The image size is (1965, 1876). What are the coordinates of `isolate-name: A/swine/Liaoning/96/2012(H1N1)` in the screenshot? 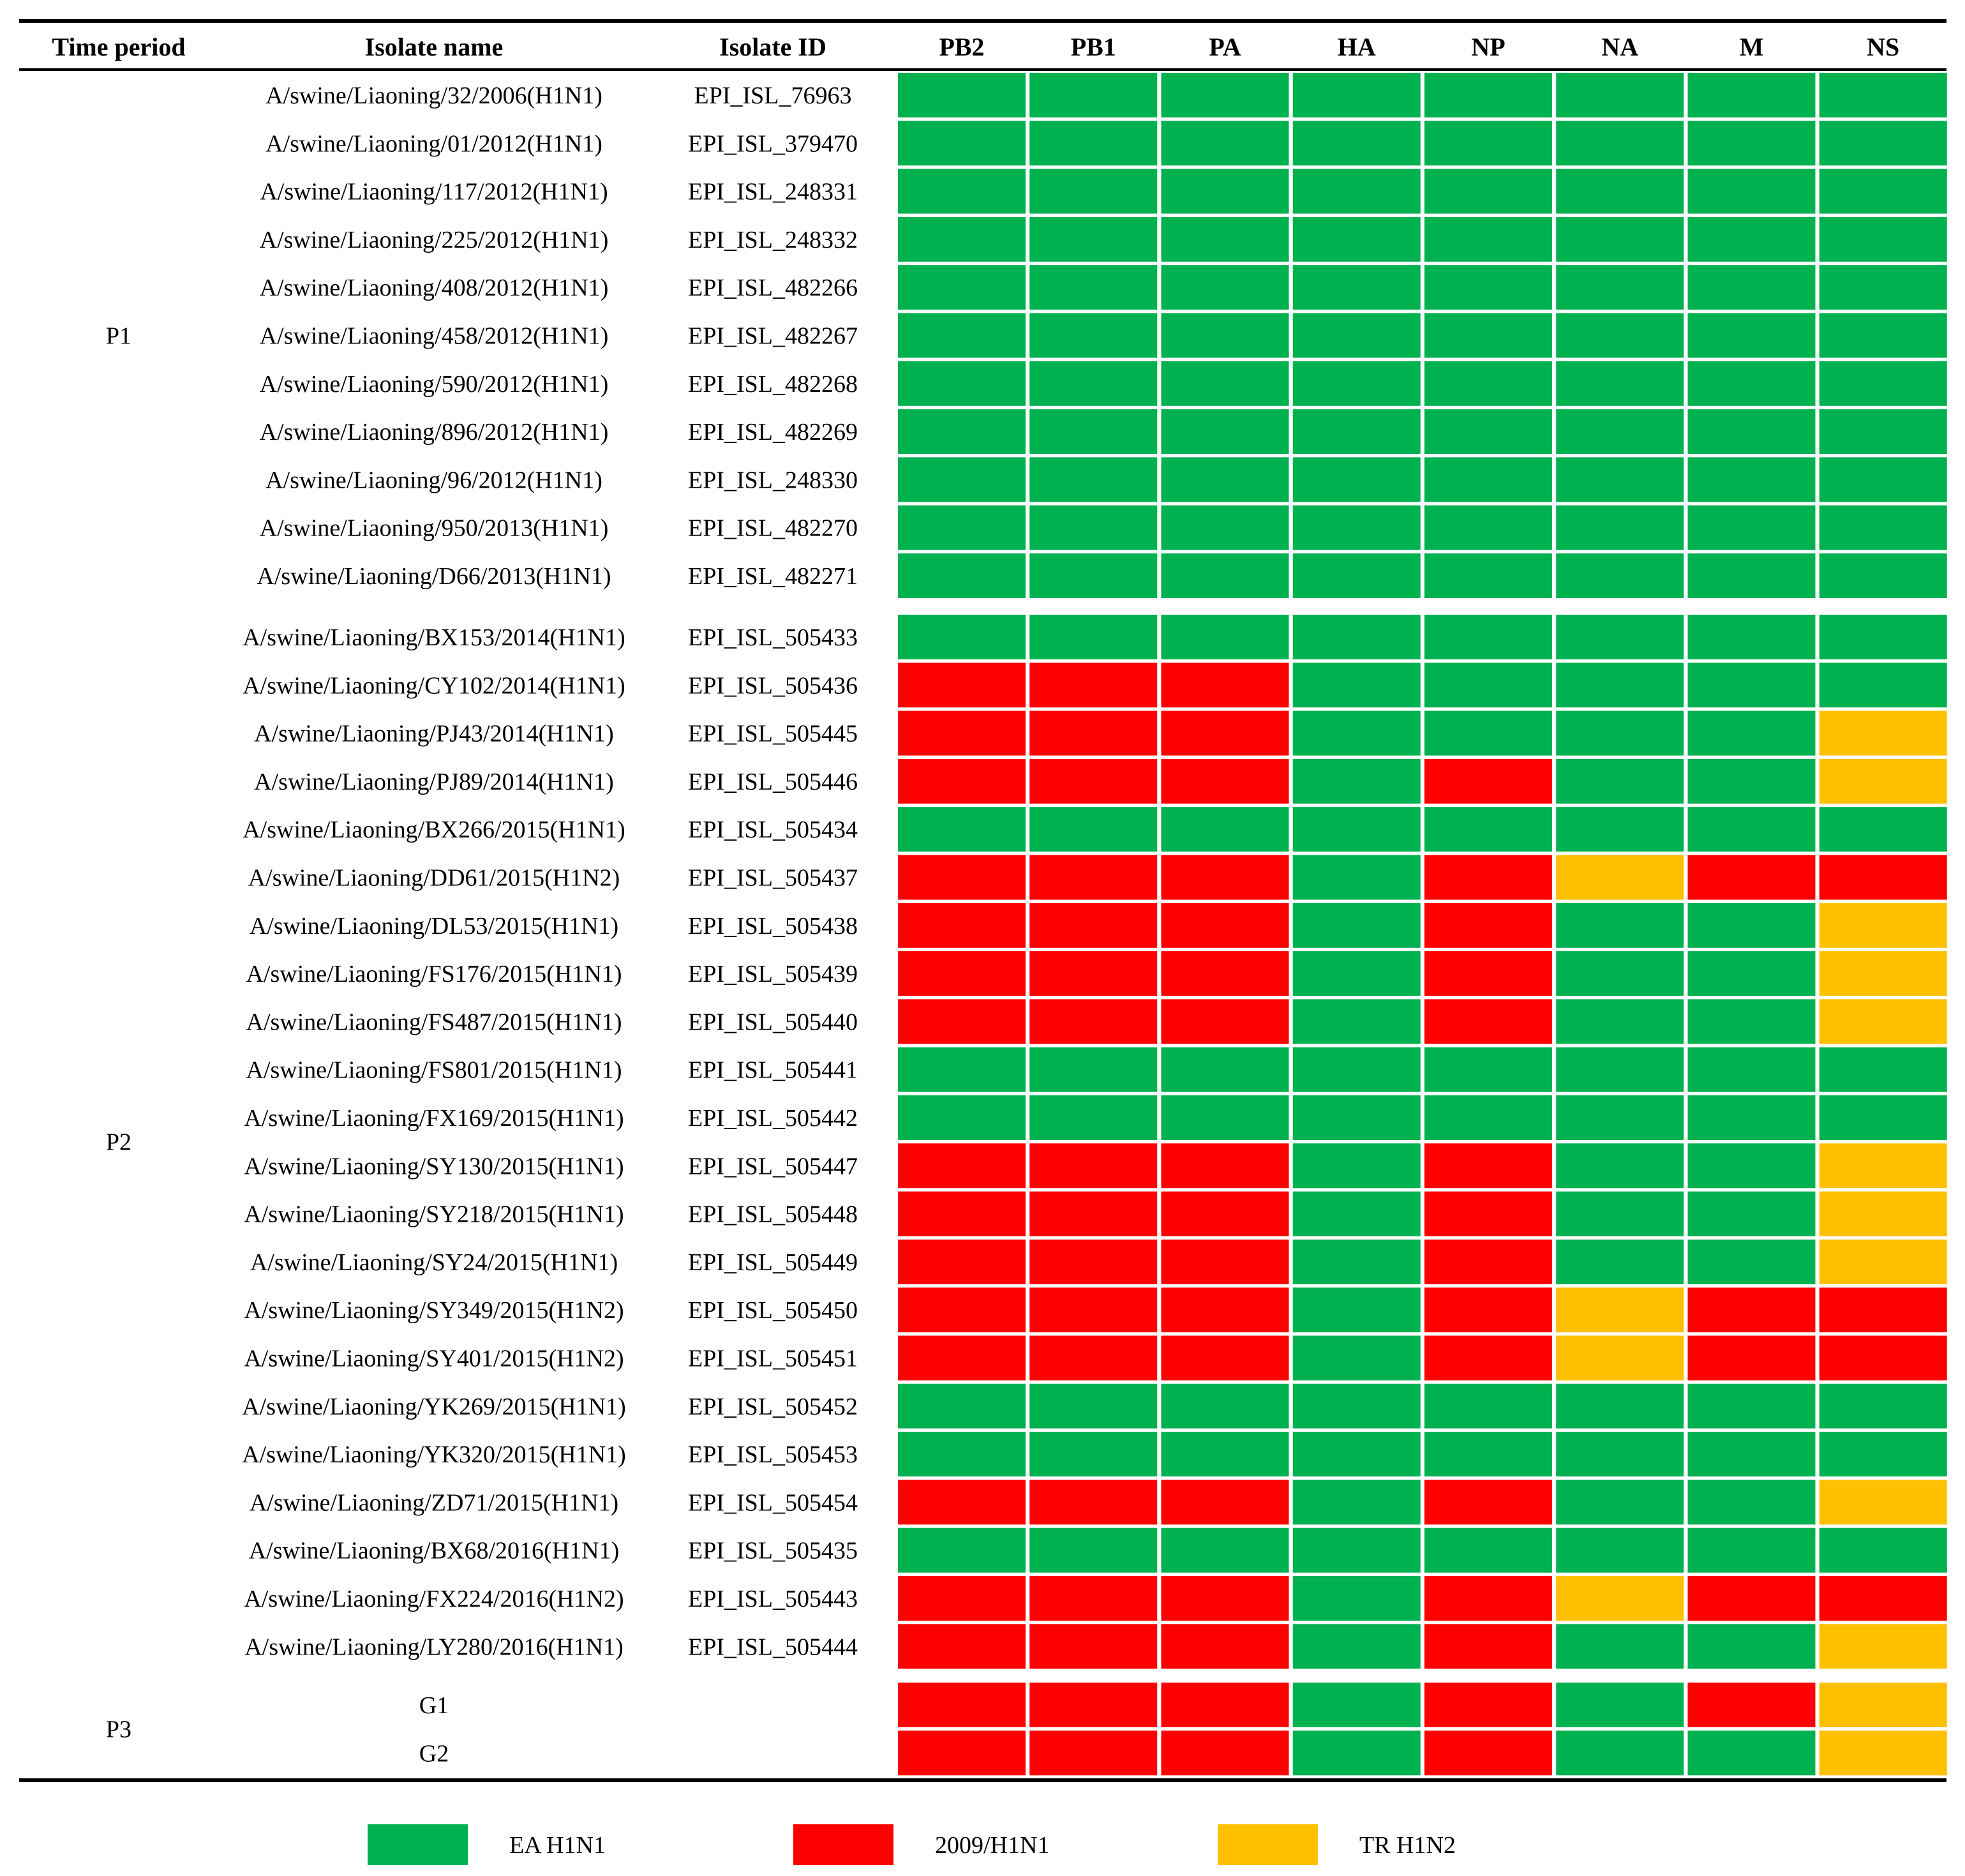 It's located at (434, 480).